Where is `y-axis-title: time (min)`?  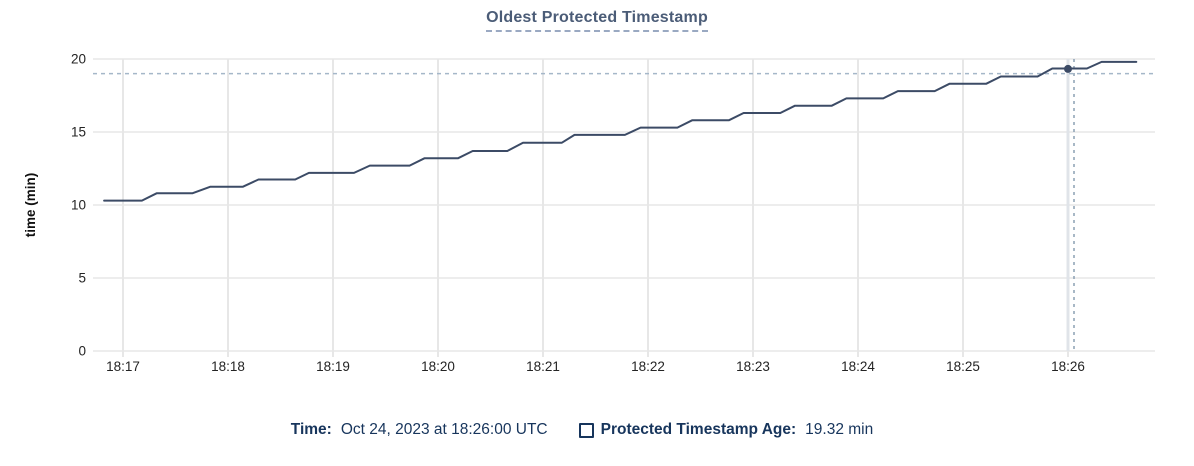
y-axis-title: time (min) is located at coordinates (30, 205).